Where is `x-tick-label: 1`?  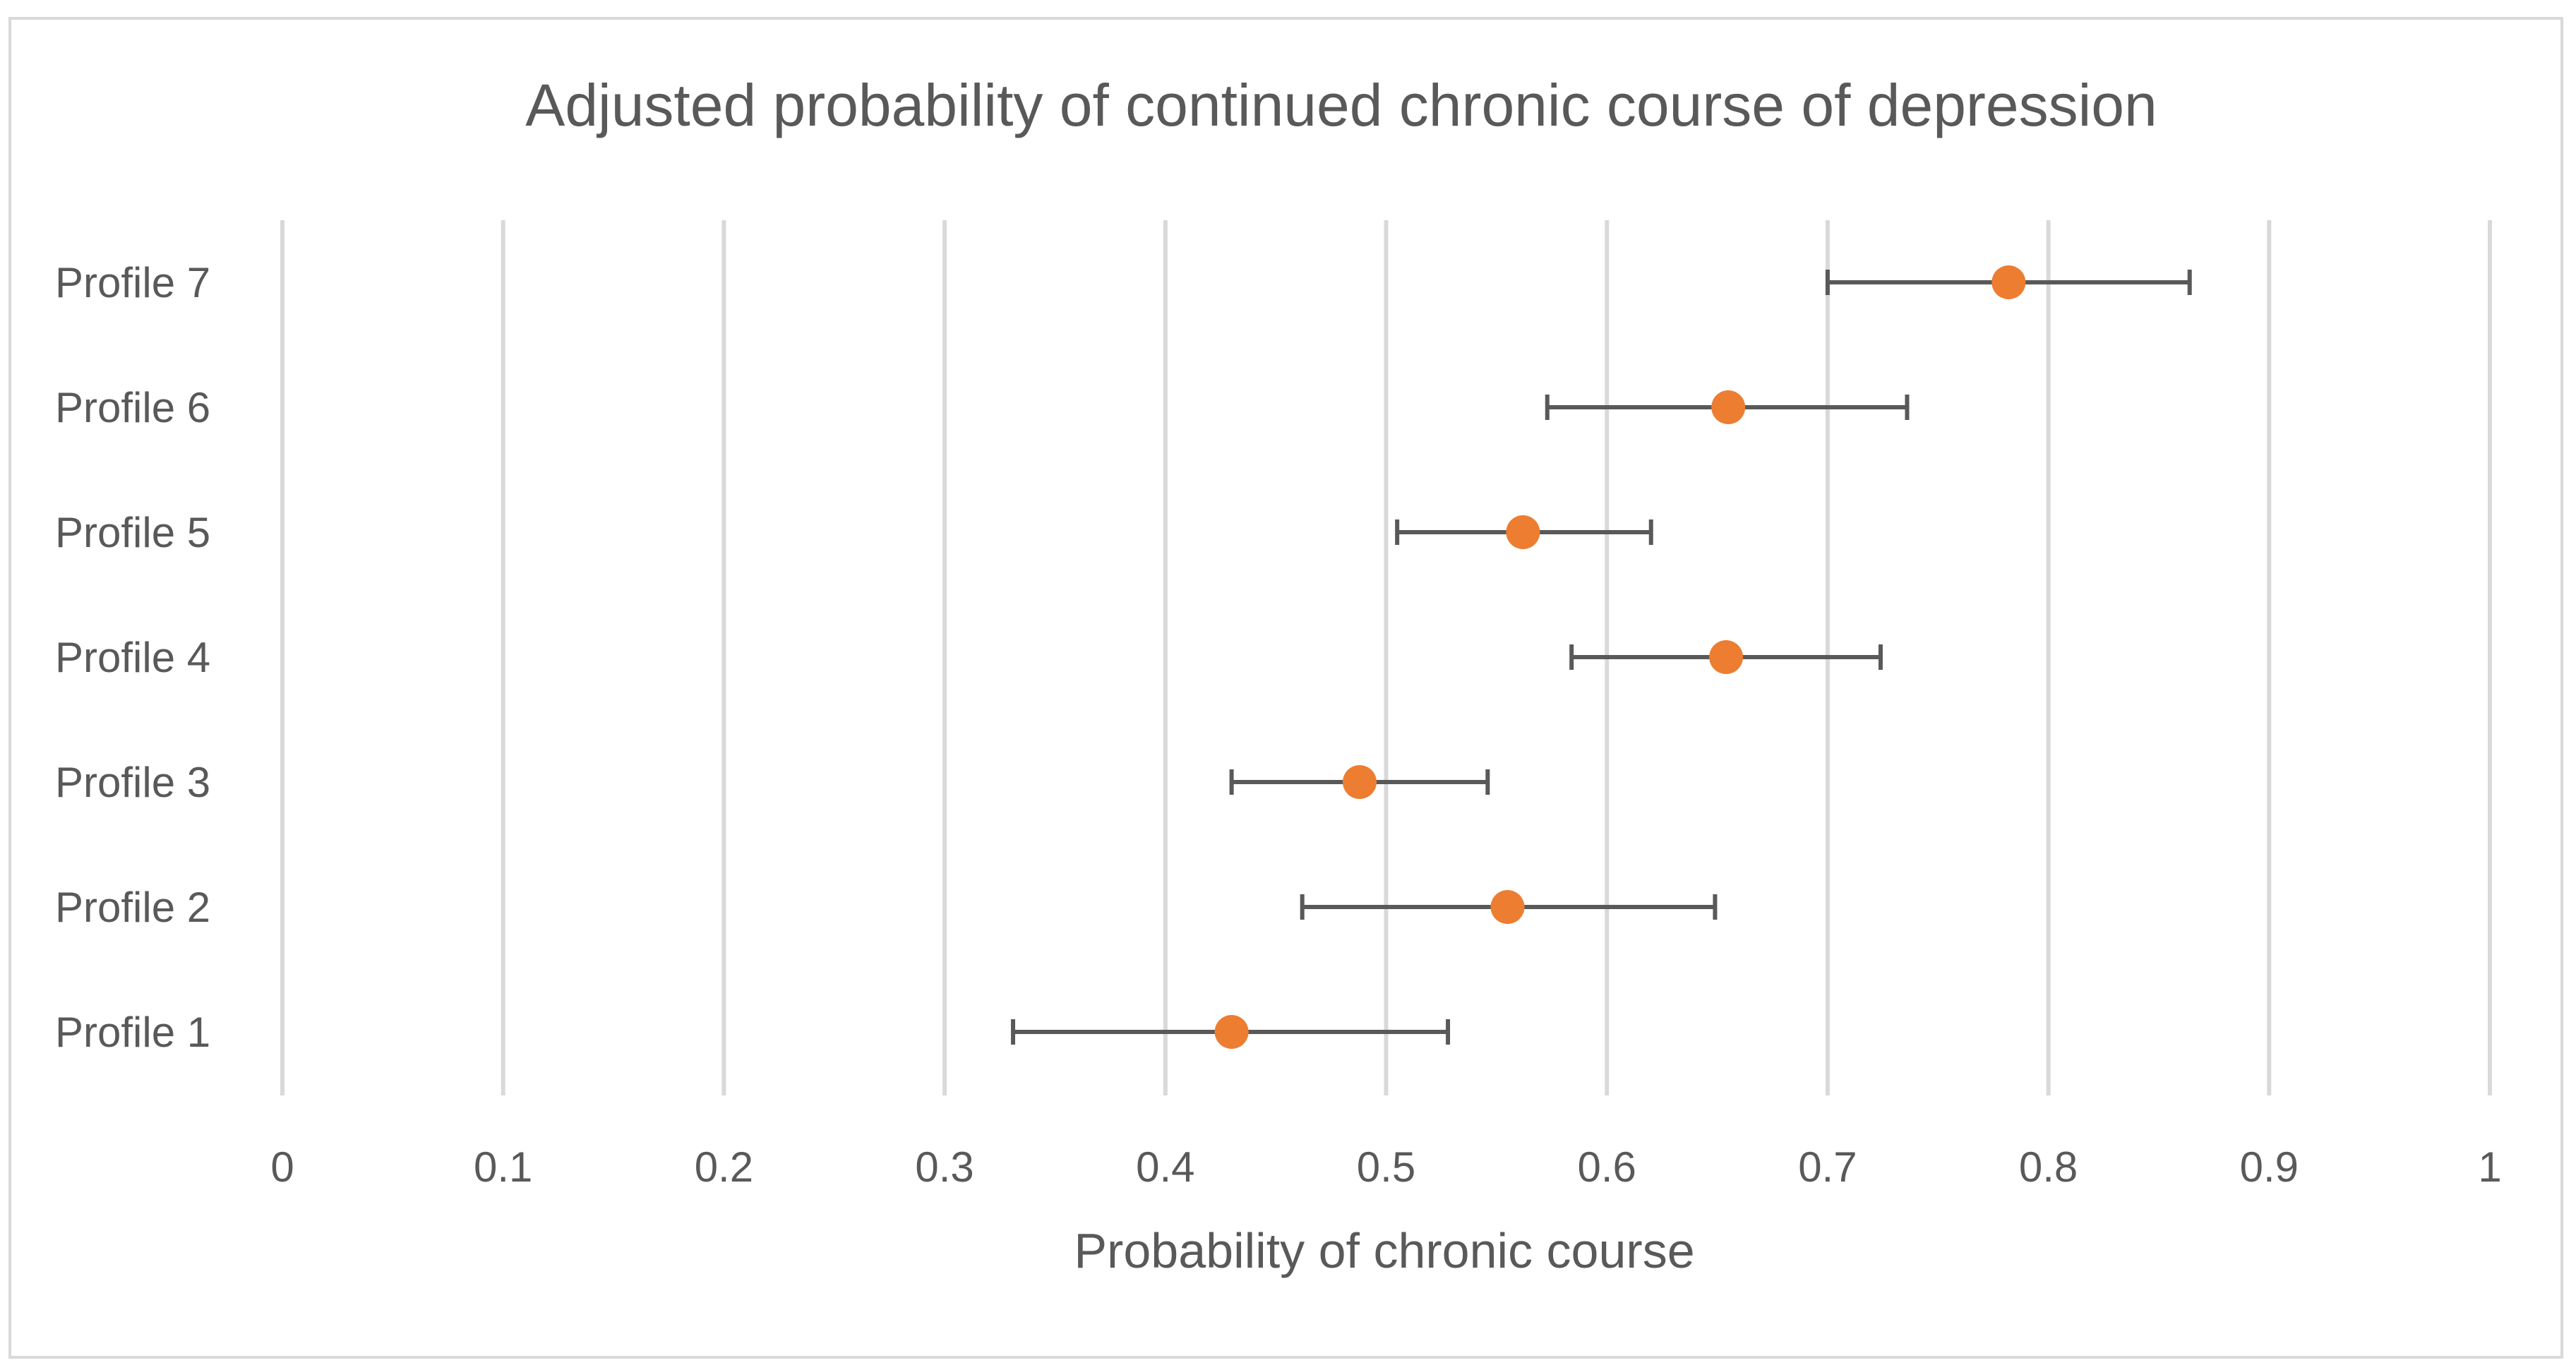 x-tick-label: 1 is located at coordinates (2489, 1167).